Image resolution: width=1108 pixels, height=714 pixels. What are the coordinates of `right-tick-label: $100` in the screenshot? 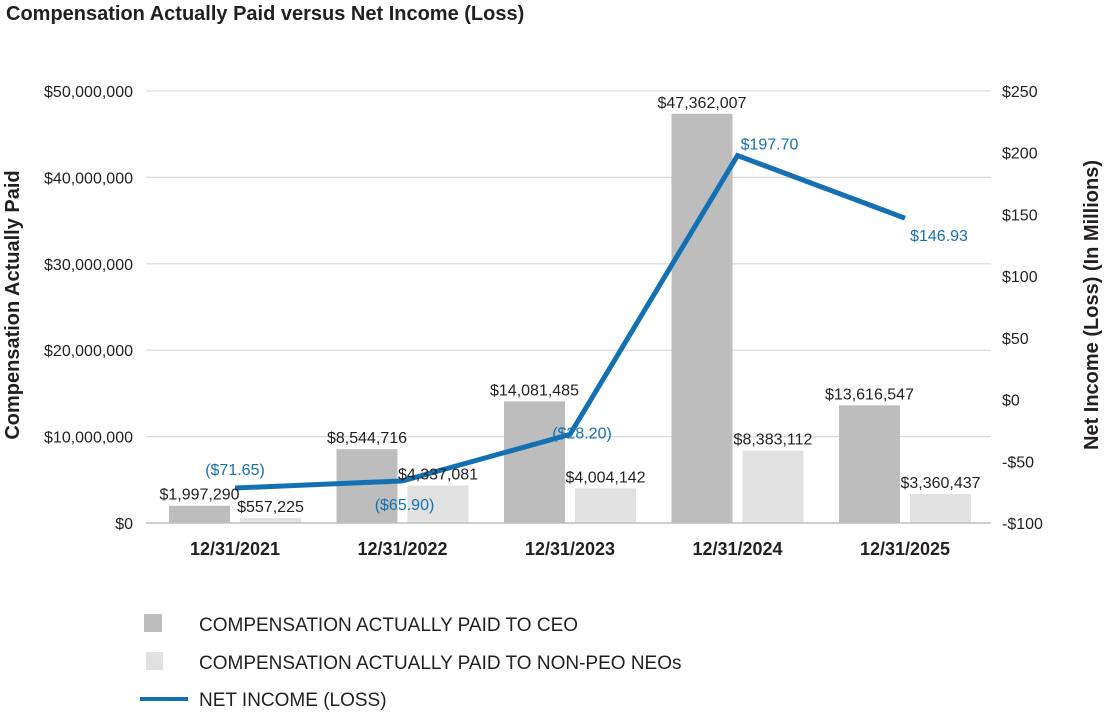 It's located at (1020, 277).